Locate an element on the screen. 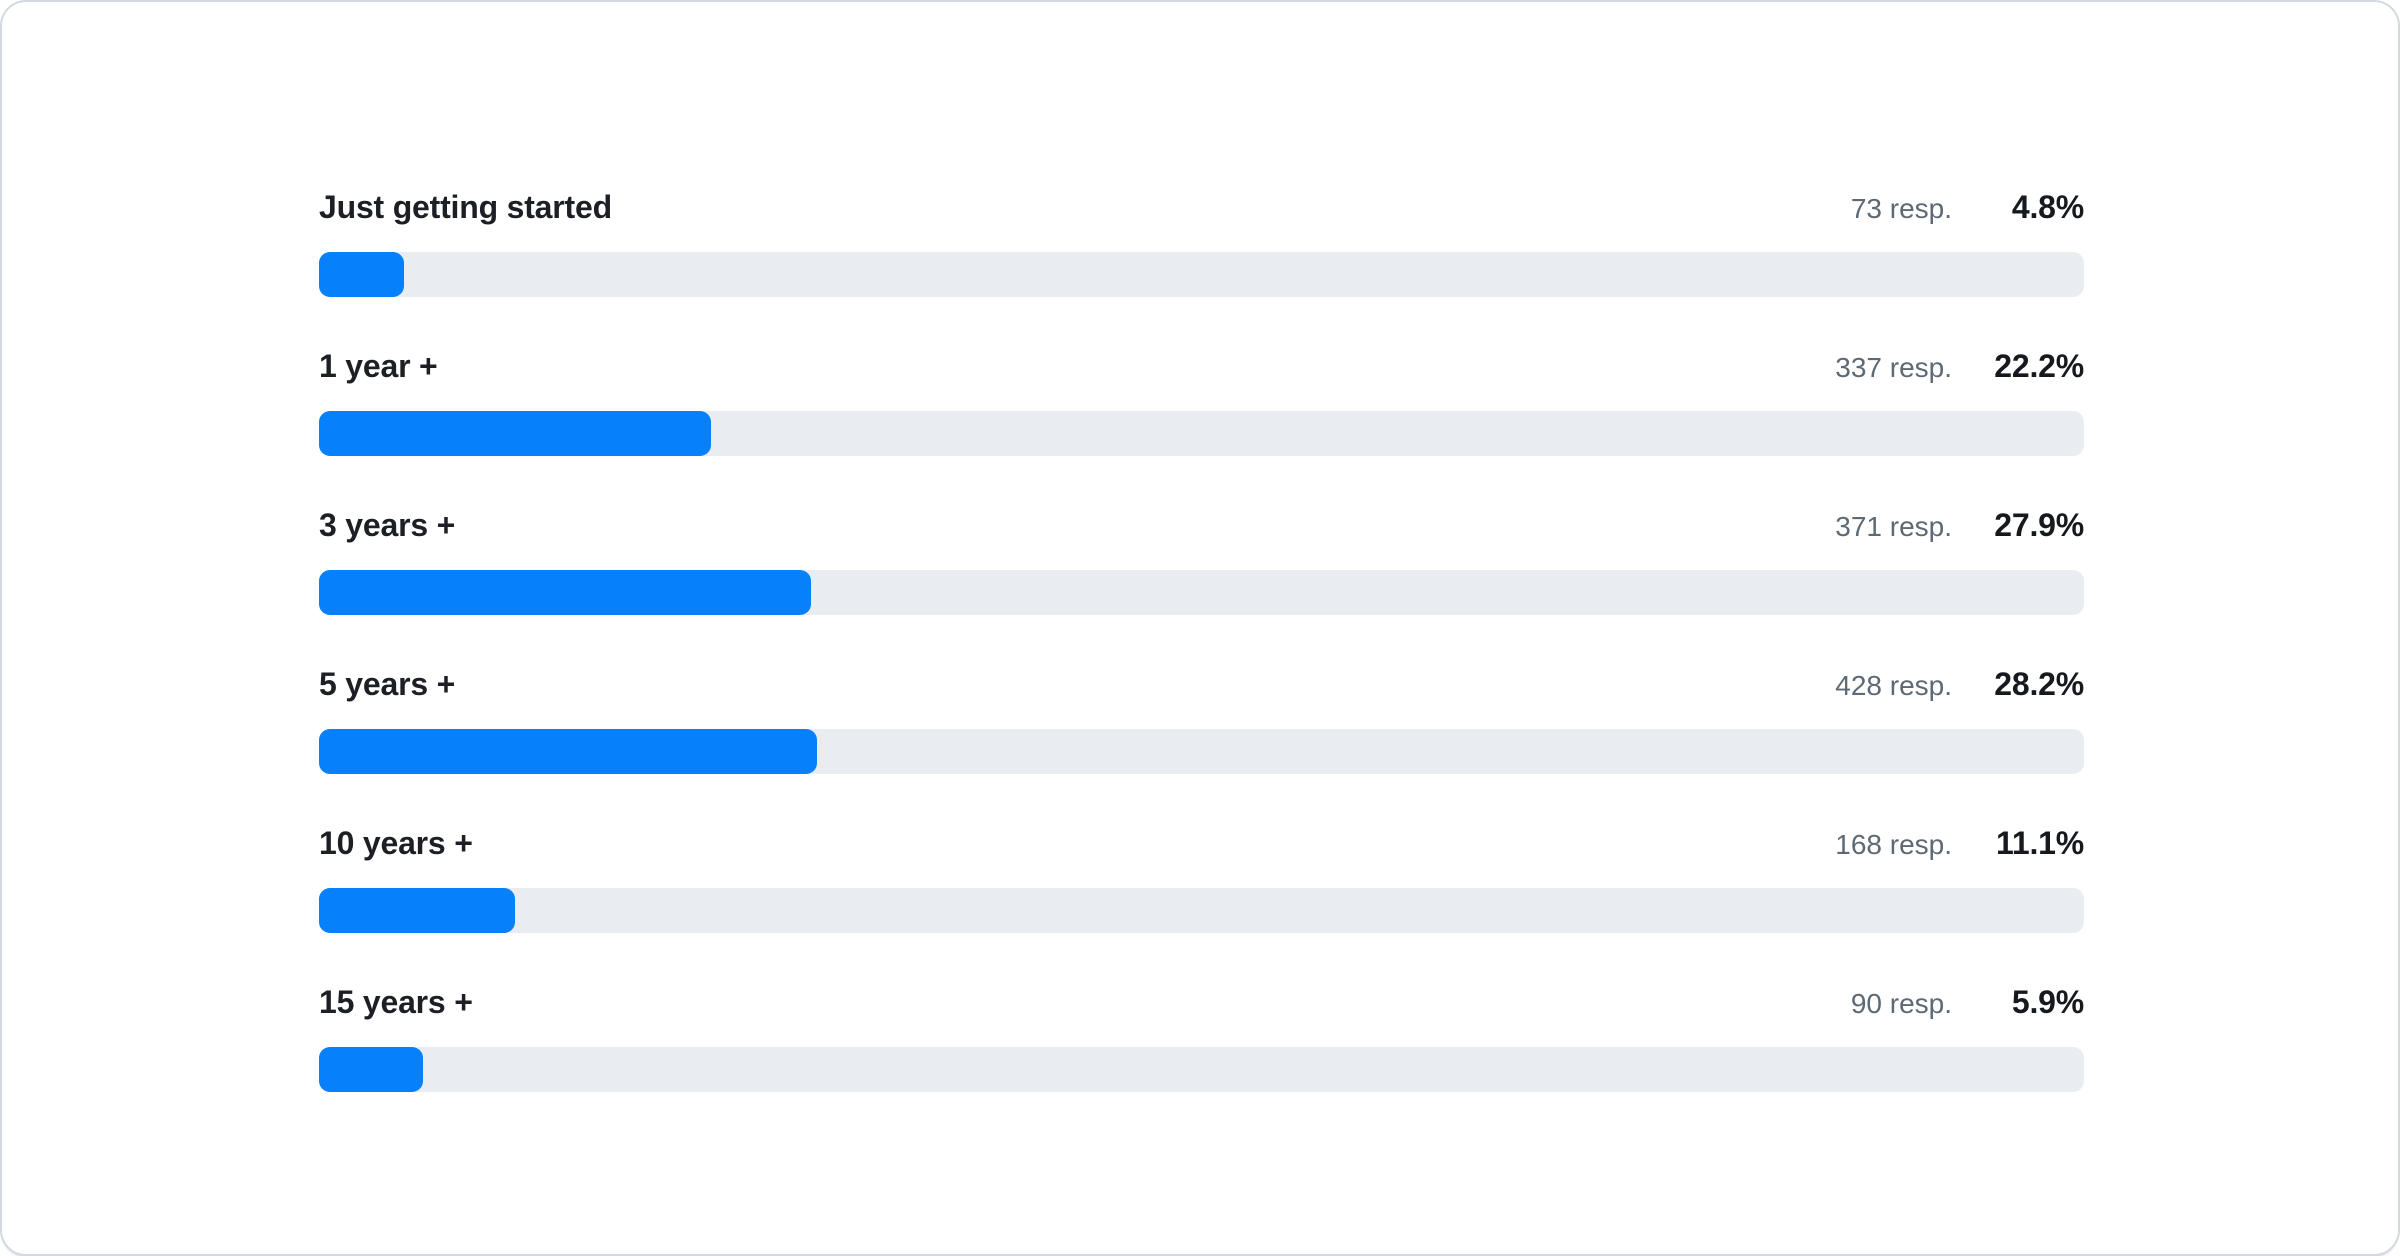 Image resolution: width=2400 pixels, height=1256 pixels. answer-label: 5 years + is located at coordinates (387, 684).